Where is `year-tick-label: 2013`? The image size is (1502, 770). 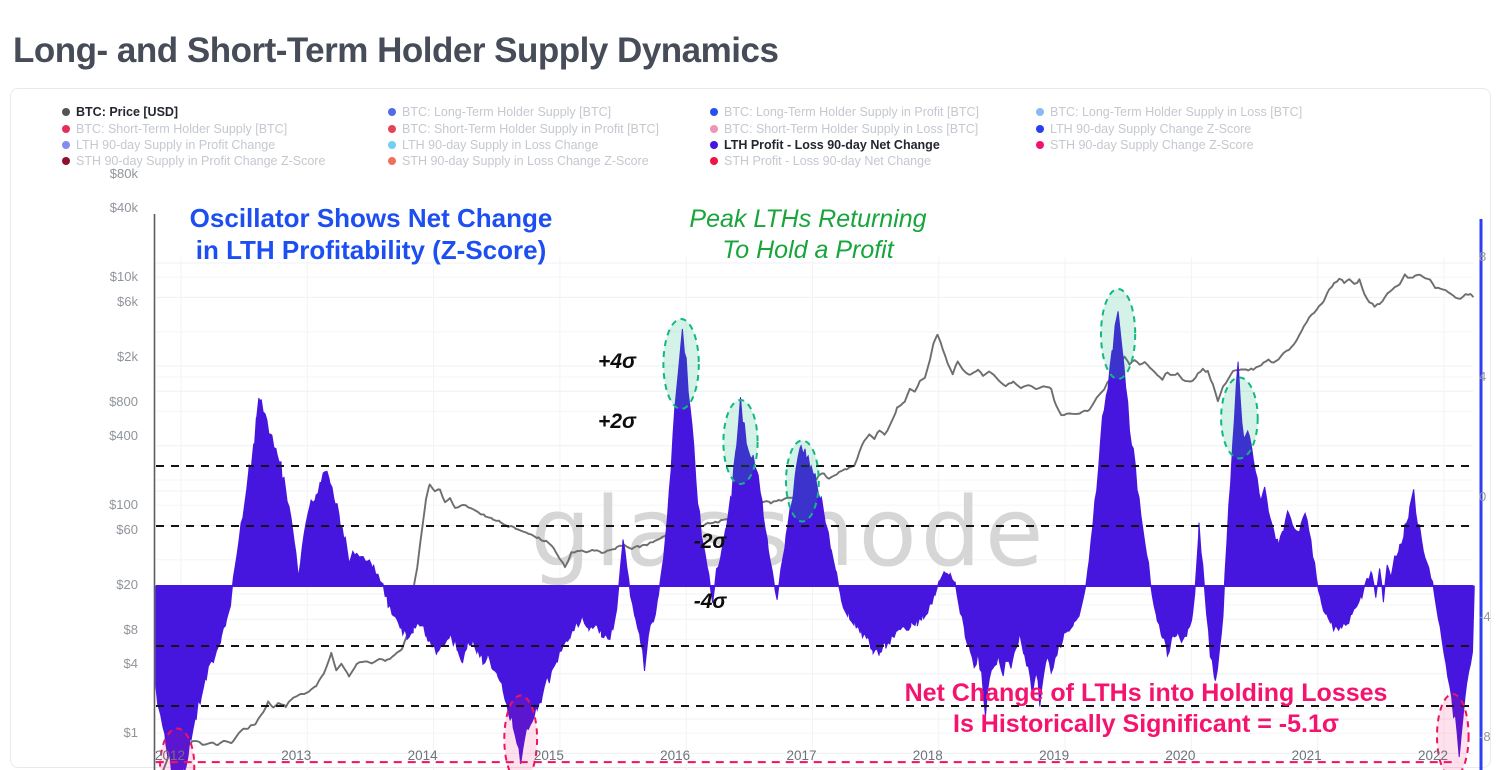 year-tick-label: 2013 is located at coordinates (296, 755).